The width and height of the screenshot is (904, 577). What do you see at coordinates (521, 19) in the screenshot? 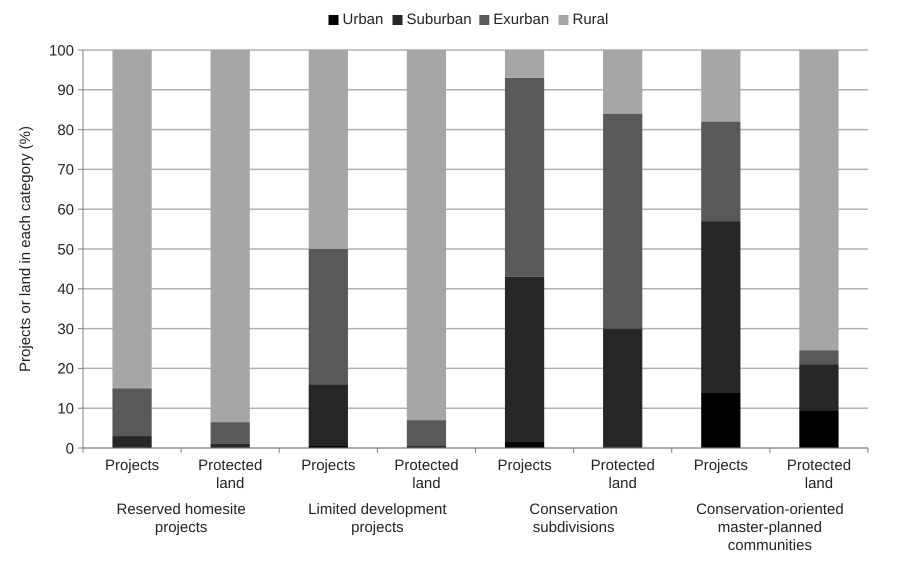
I see `legend-label: Exurban` at bounding box center [521, 19].